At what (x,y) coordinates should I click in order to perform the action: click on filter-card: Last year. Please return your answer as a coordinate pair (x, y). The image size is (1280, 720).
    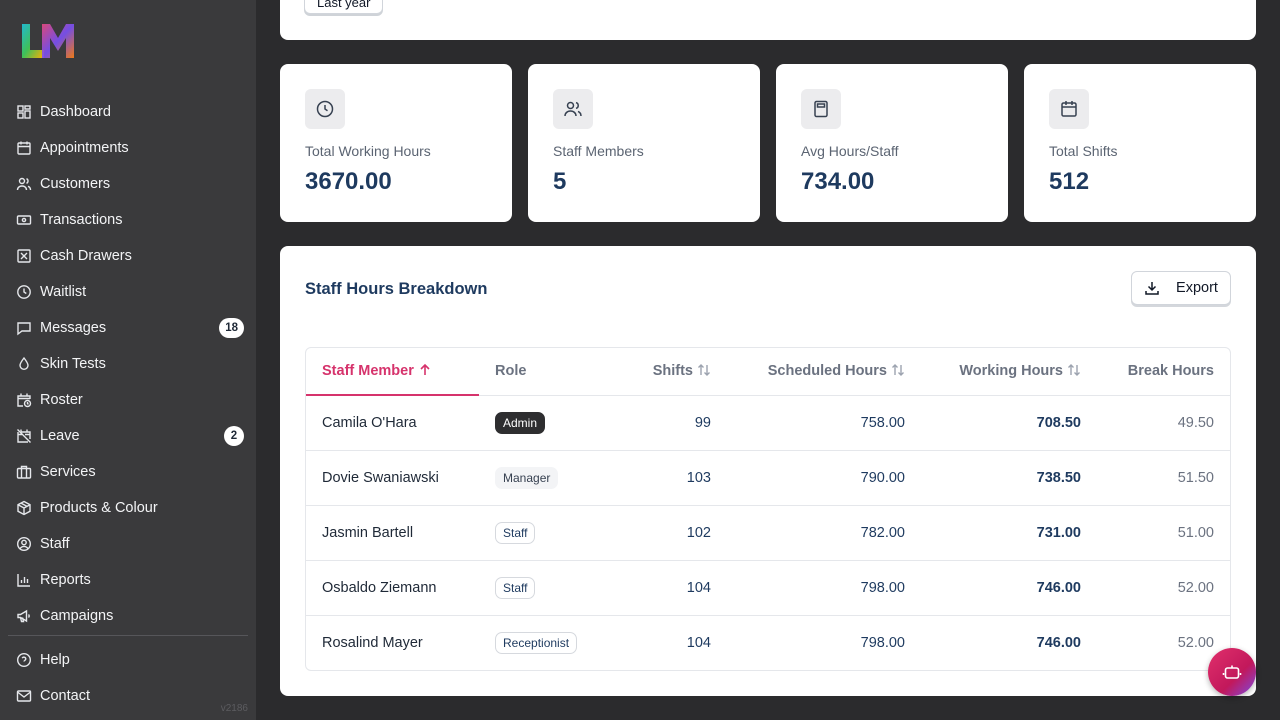
    Looking at the image, I should click on (768, 20).